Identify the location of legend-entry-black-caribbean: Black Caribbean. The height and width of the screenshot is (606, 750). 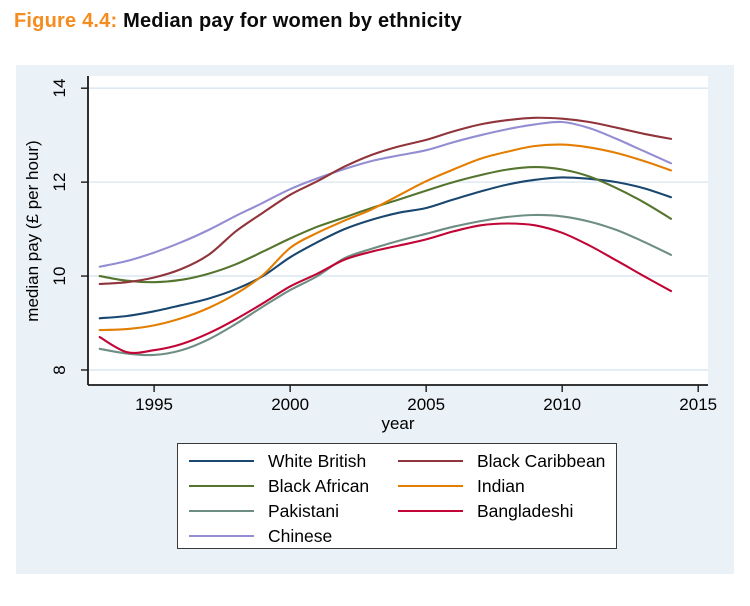
(503, 461).